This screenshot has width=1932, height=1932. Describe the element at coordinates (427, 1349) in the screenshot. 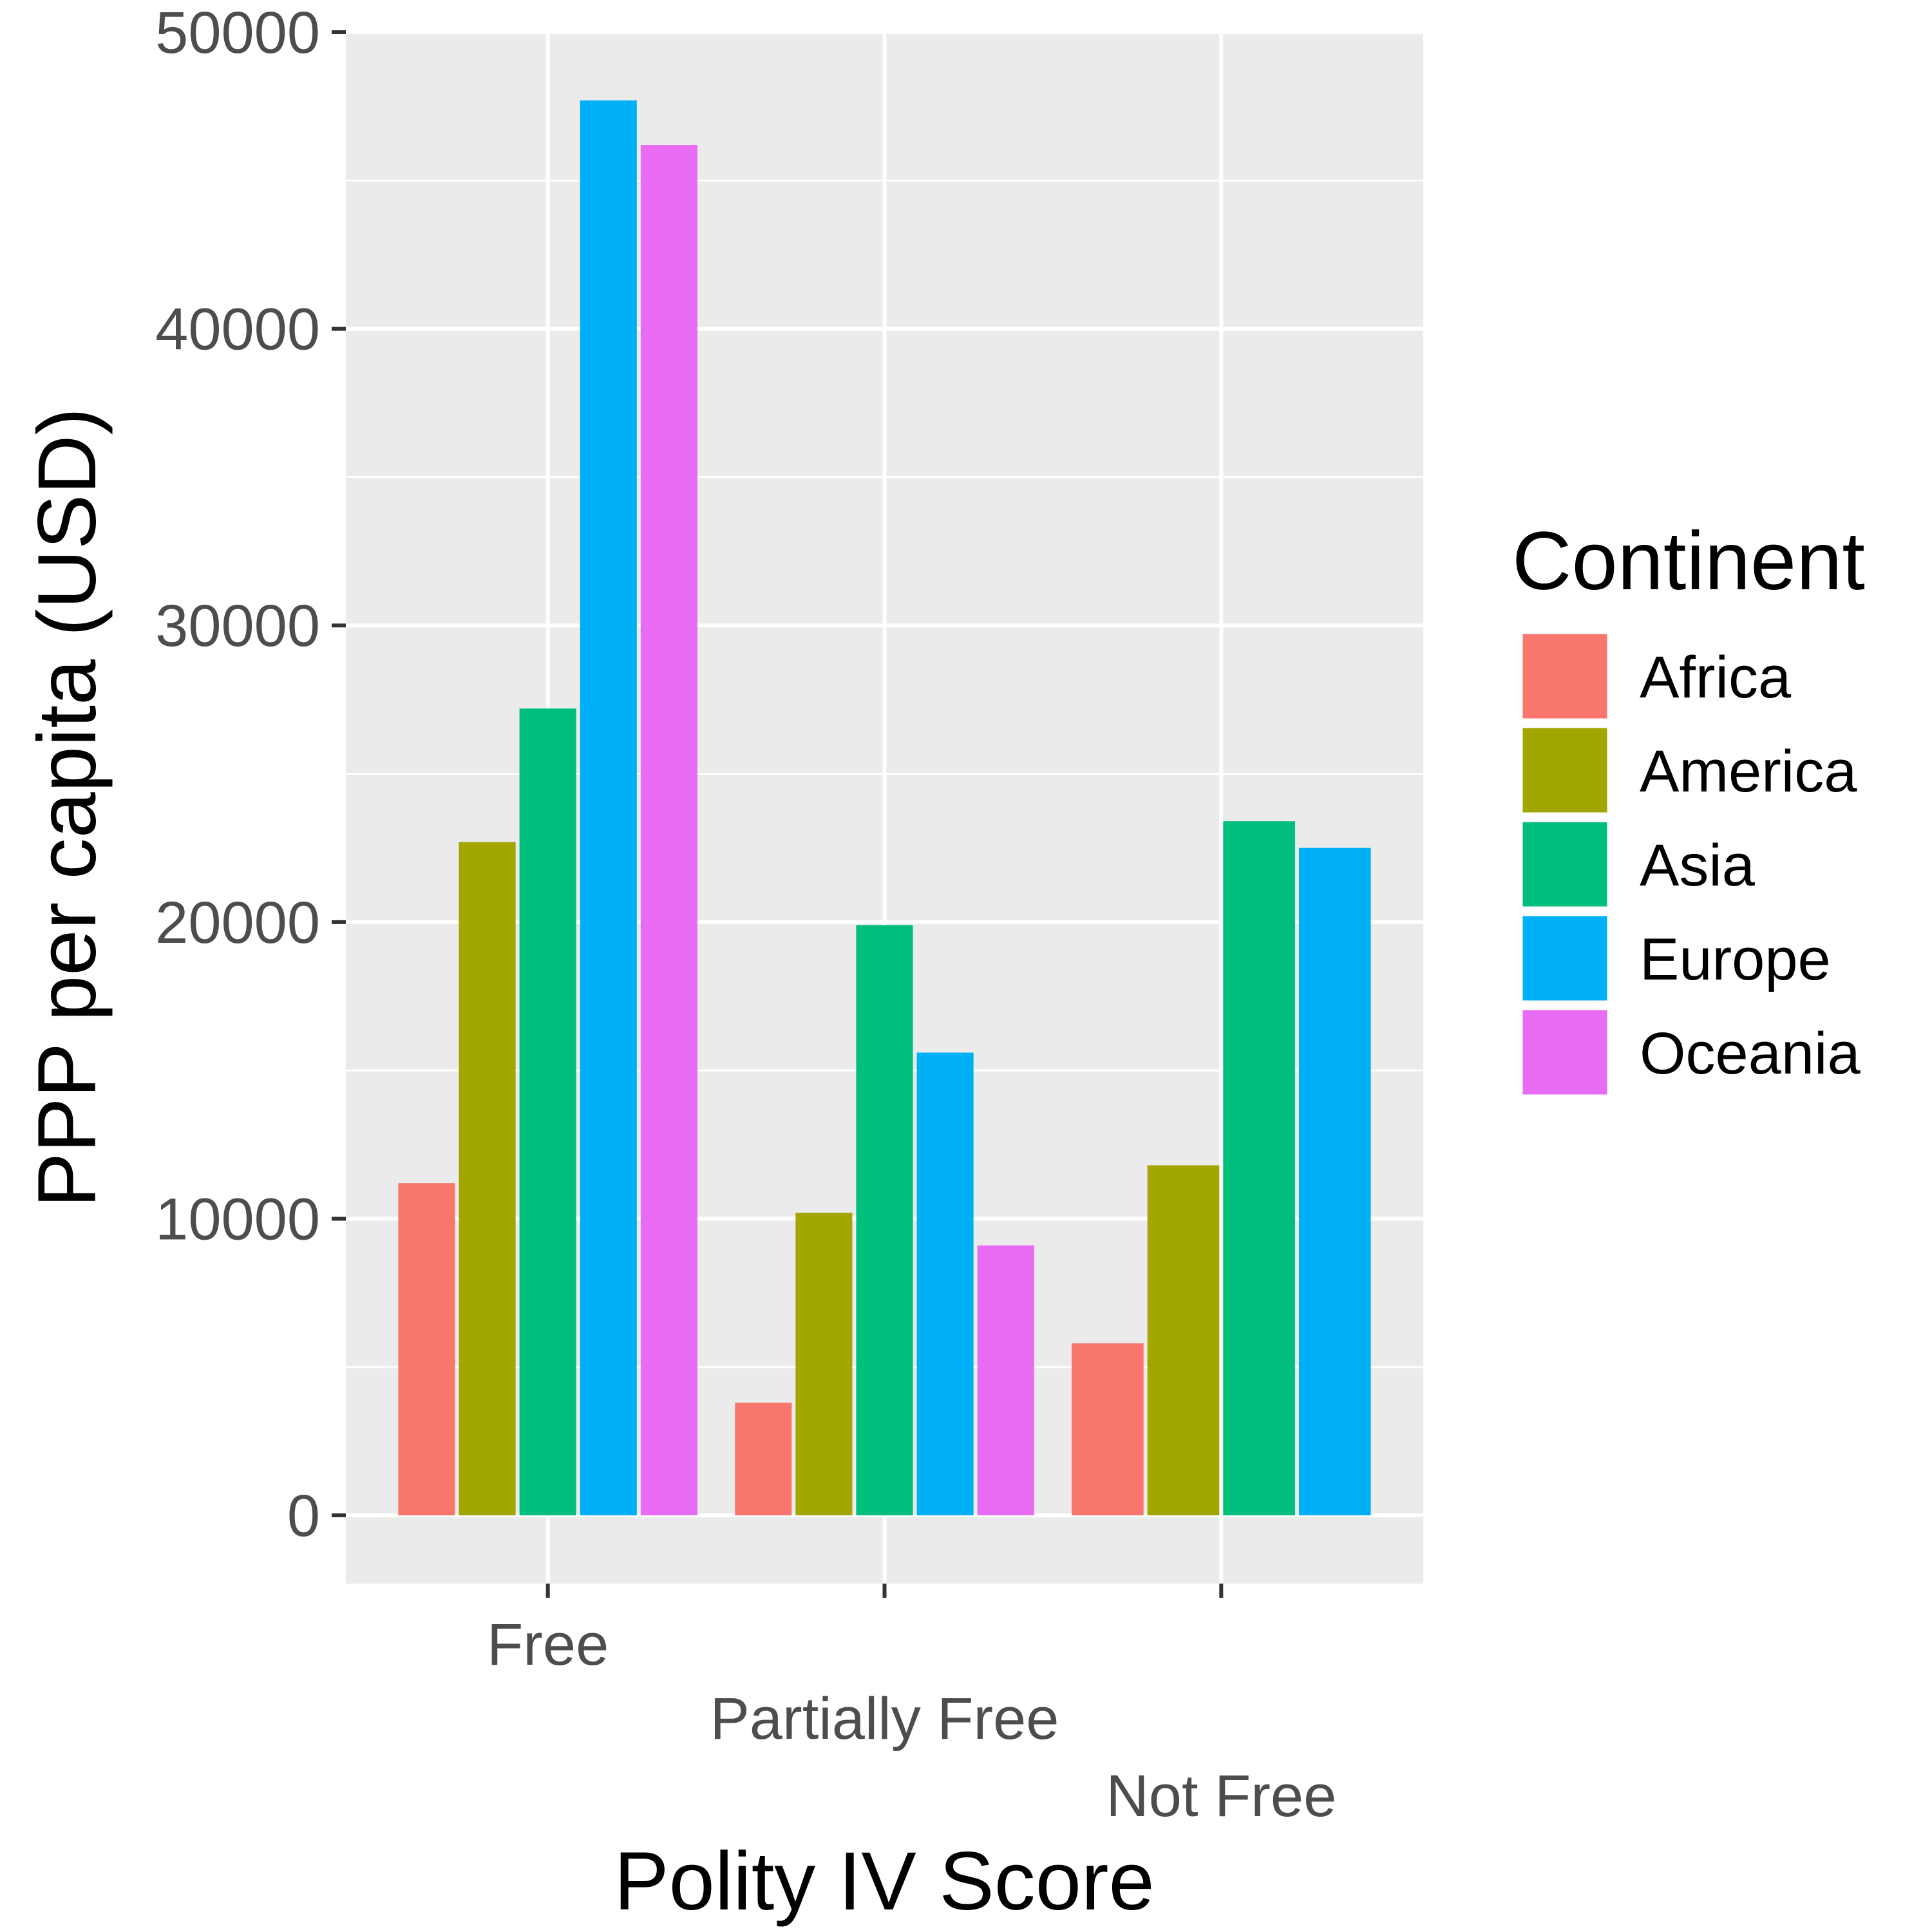

I see `bar-africa-free` at that location.